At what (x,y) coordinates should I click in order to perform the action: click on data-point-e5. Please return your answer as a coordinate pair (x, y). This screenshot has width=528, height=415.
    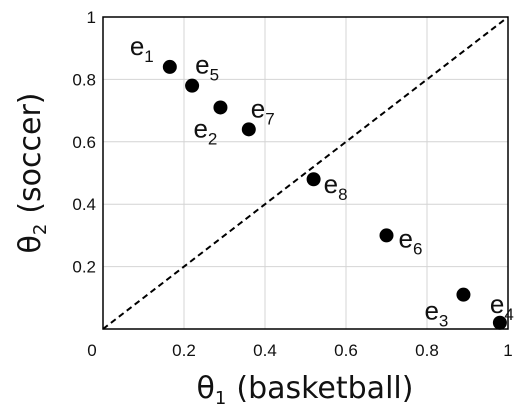
    Looking at the image, I should click on (192, 85).